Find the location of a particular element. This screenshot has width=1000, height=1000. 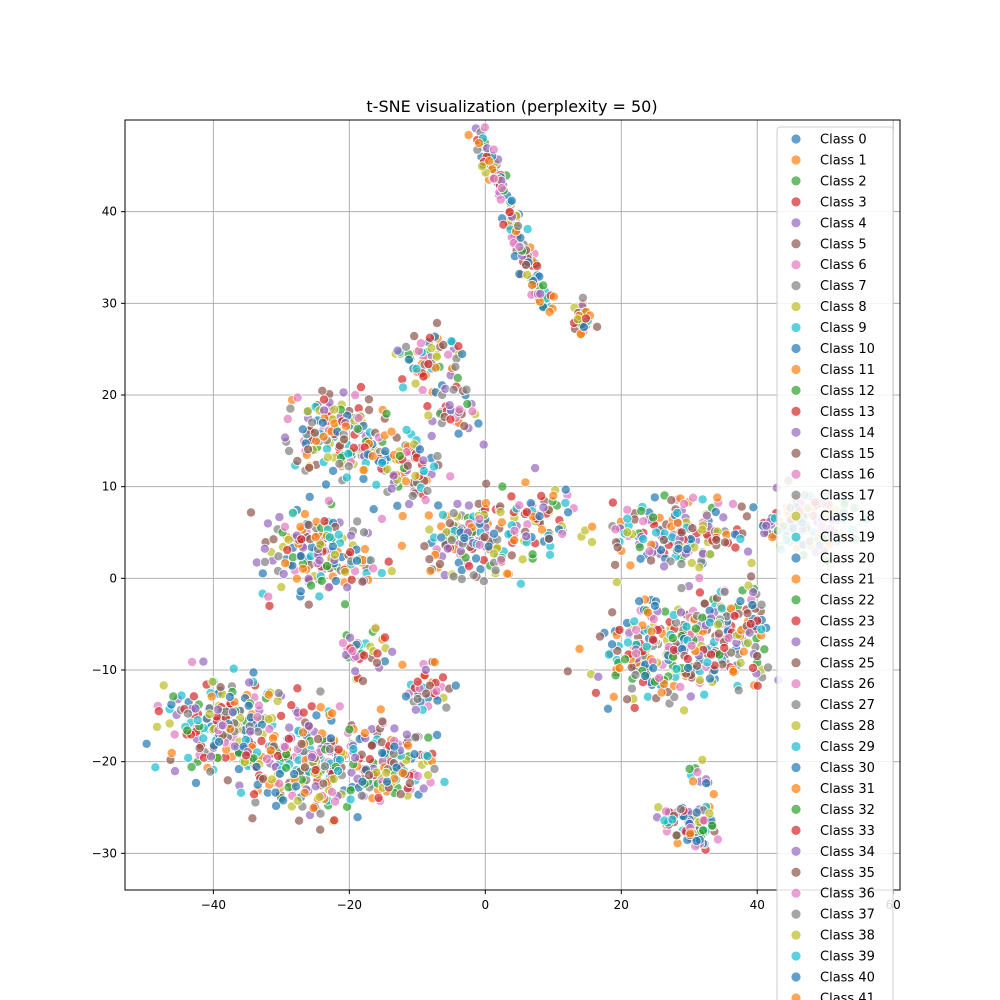

legend-label: Class 26 is located at coordinates (847, 684).